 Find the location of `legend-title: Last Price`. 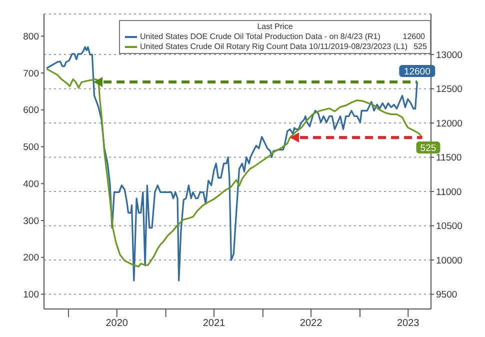

legend-title: Last Price is located at coordinates (275, 27).